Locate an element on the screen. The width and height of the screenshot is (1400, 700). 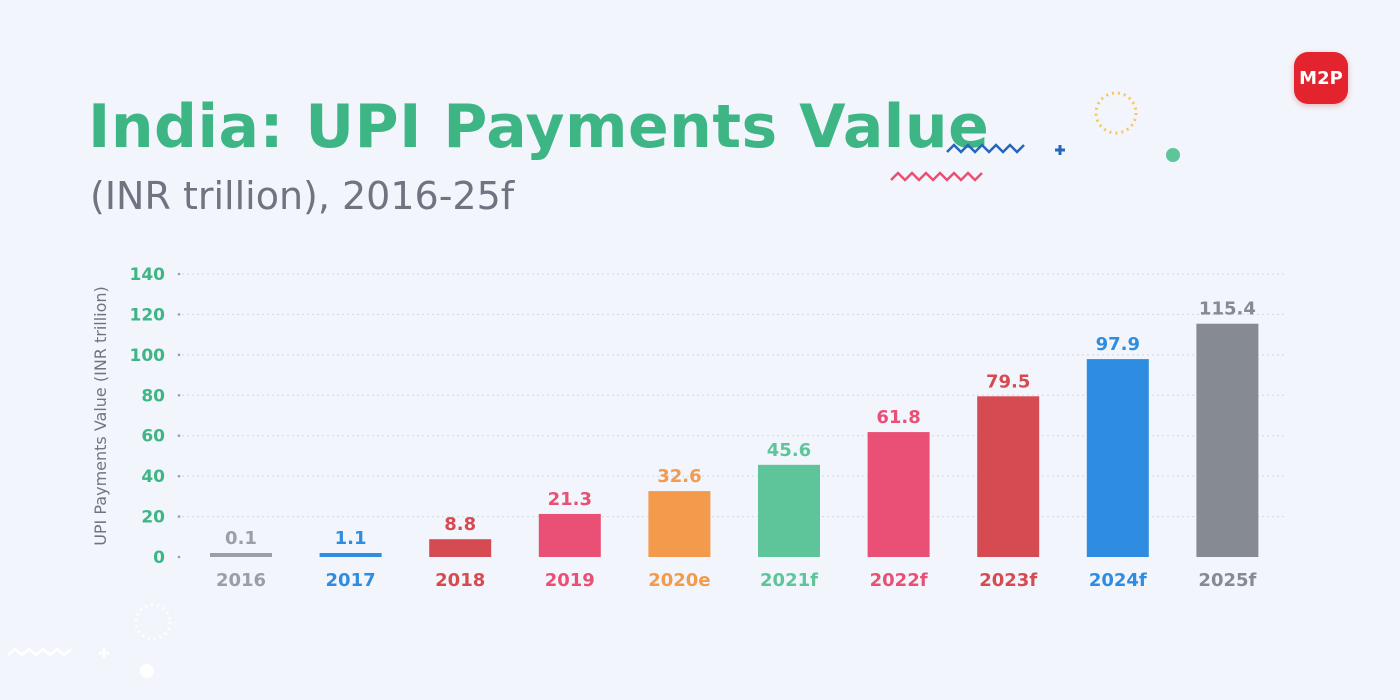
bar-value-label: 61.8 is located at coordinates (898, 417).